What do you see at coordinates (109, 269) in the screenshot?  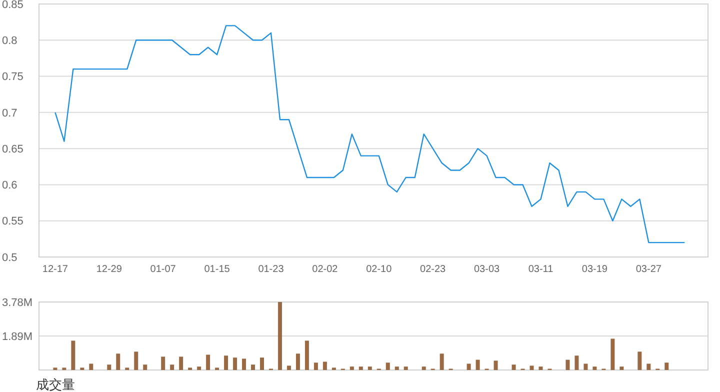 I see `x-tick-label: 12-29` at bounding box center [109, 269].